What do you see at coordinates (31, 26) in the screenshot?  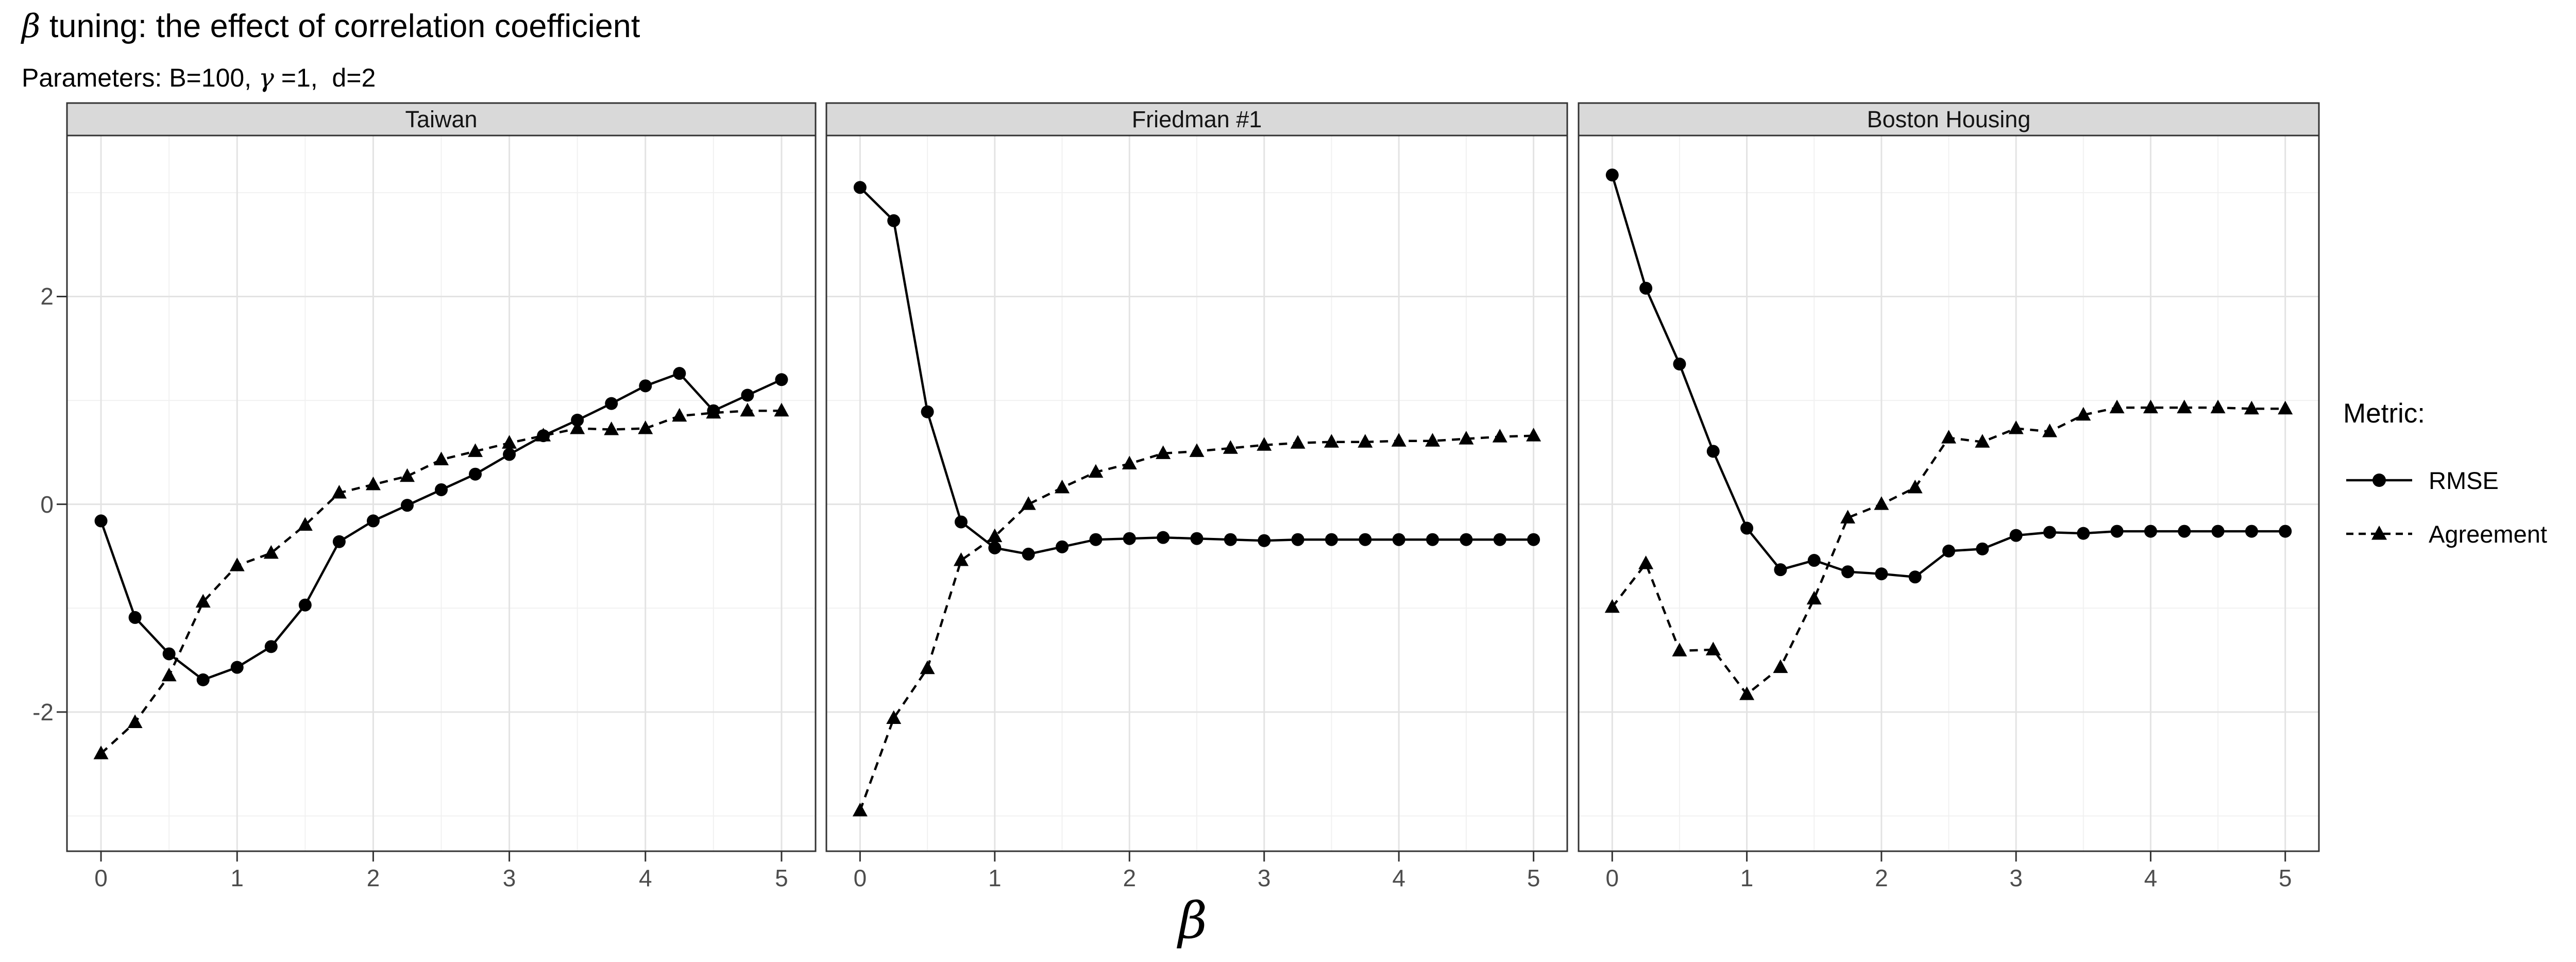 I see `beta-symbol: β` at bounding box center [31, 26].